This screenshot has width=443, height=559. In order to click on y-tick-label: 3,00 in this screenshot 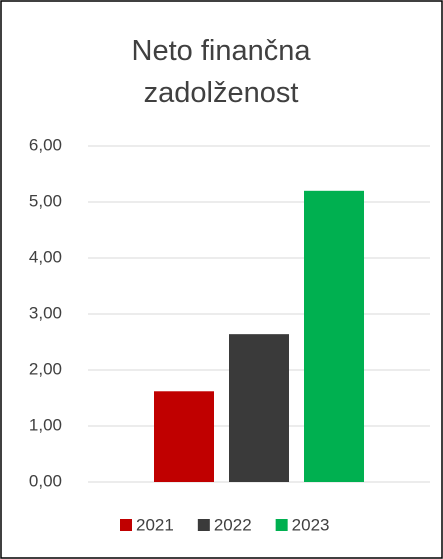, I will do `click(45, 312)`.